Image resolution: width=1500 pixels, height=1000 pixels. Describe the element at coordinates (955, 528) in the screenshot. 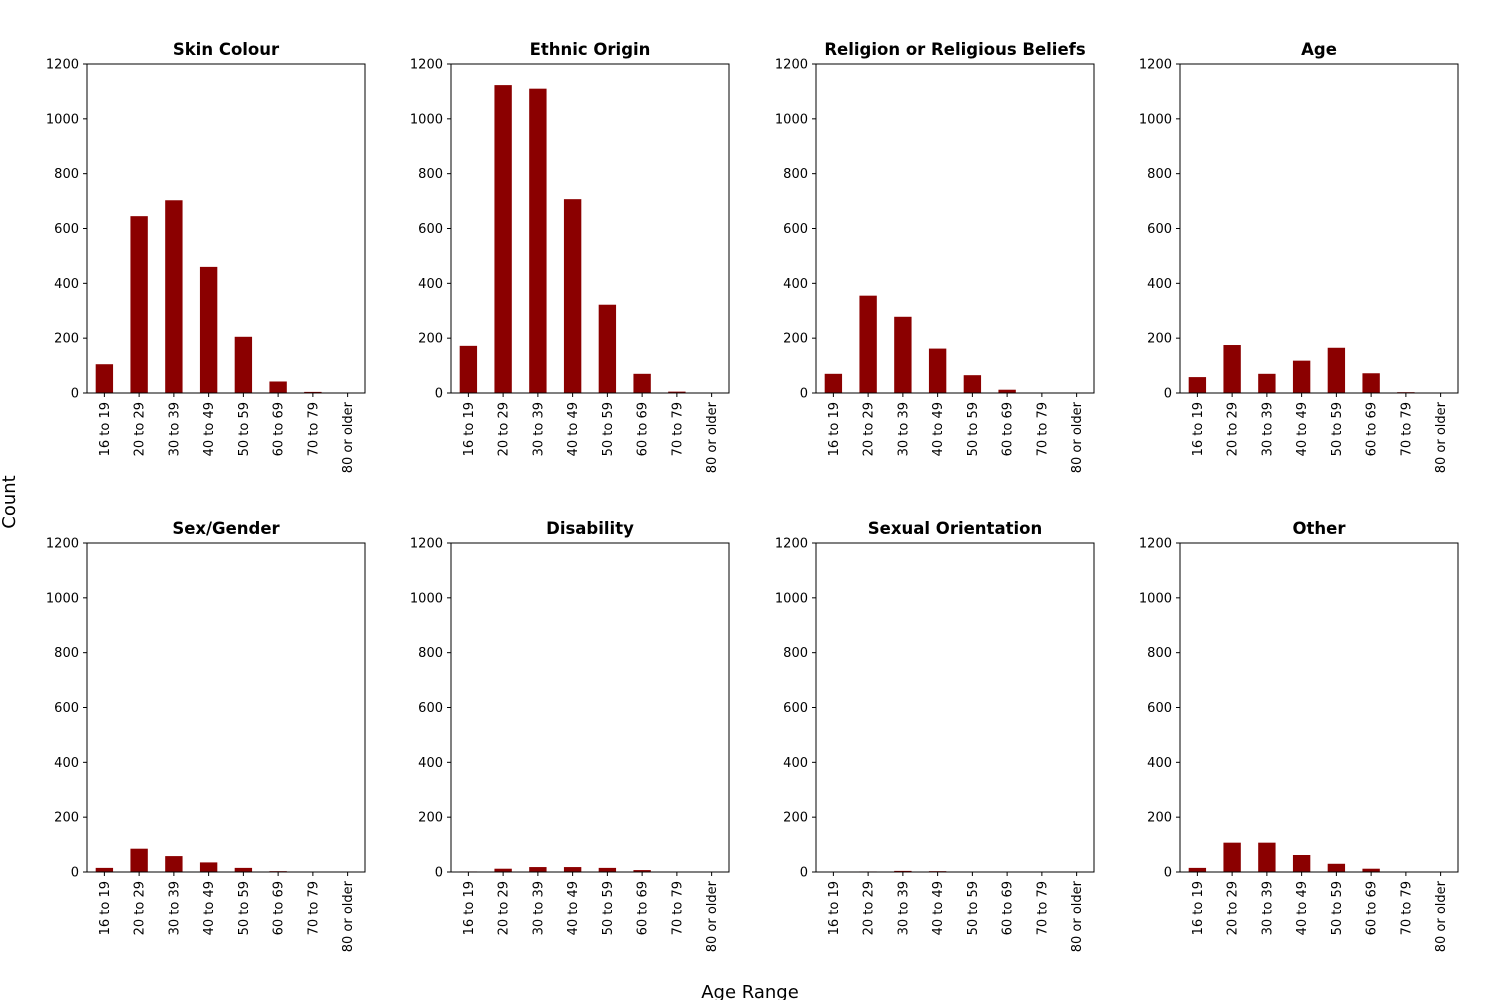

I see `panel-title: Sexual Orientation` at that location.